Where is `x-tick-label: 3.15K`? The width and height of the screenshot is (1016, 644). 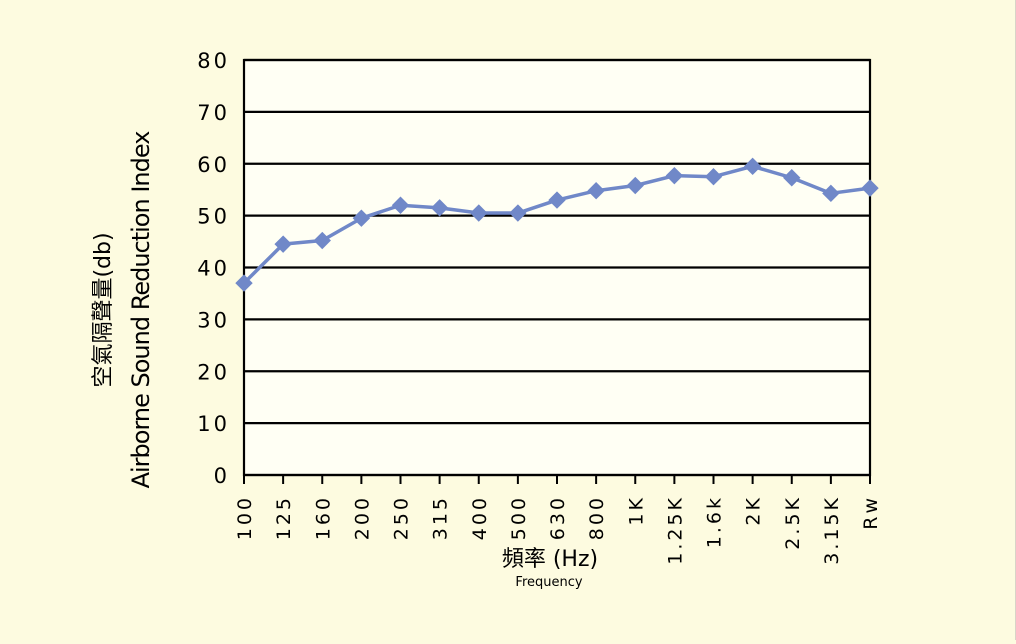 x-tick-label: 3.15K is located at coordinates (832, 530).